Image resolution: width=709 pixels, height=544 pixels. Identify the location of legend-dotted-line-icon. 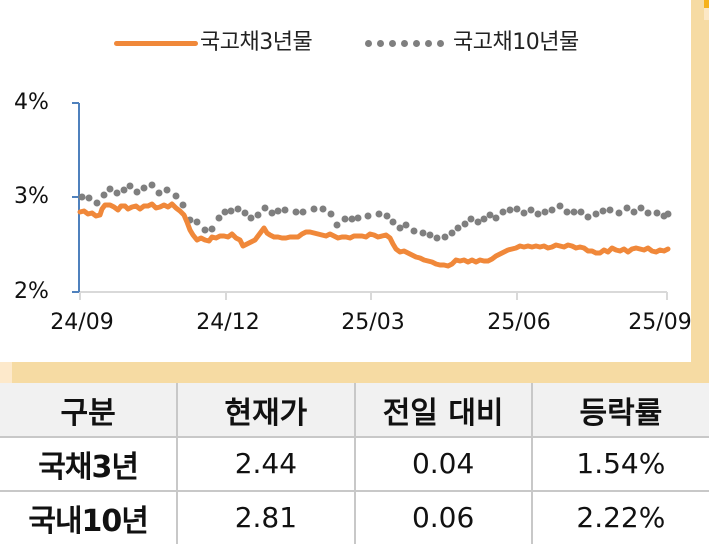
(405, 44).